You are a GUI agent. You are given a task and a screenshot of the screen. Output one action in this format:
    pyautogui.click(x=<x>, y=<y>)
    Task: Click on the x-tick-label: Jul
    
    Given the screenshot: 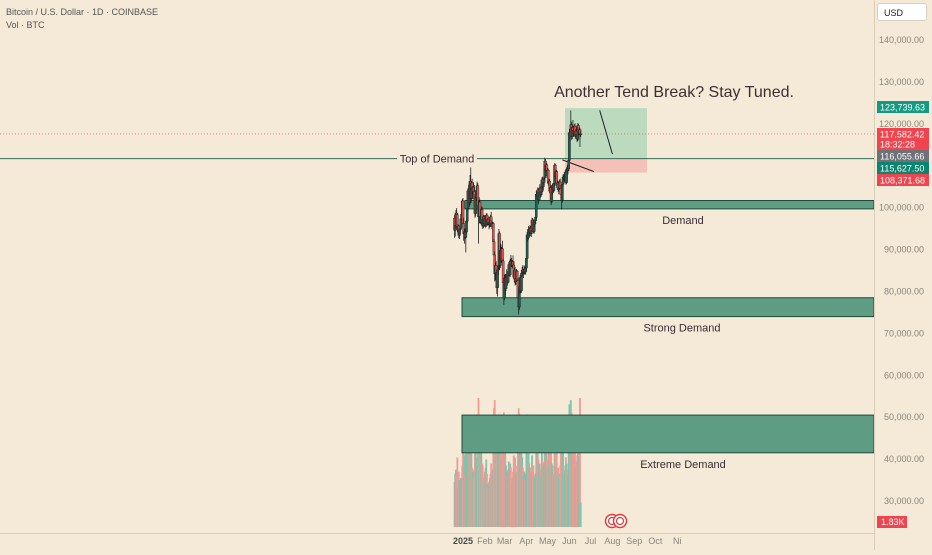 What is the action you would take?
    pyautogui.click(x=591, y=541)
    